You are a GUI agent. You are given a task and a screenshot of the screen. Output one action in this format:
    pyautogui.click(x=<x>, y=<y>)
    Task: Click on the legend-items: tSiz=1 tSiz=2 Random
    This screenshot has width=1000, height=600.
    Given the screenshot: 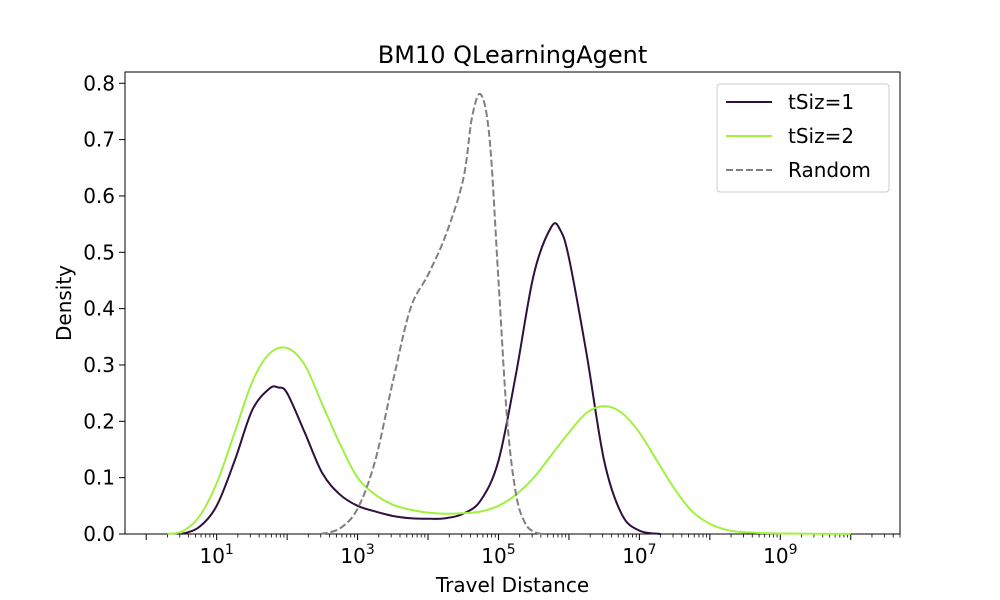 What is the action you would take?
    pyautogui.click(x=798, y=136)
    